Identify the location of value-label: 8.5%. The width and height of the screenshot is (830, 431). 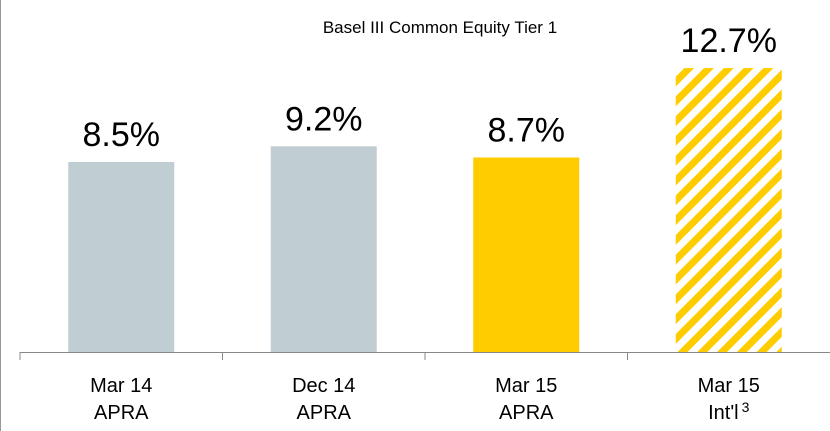
(122, 135).